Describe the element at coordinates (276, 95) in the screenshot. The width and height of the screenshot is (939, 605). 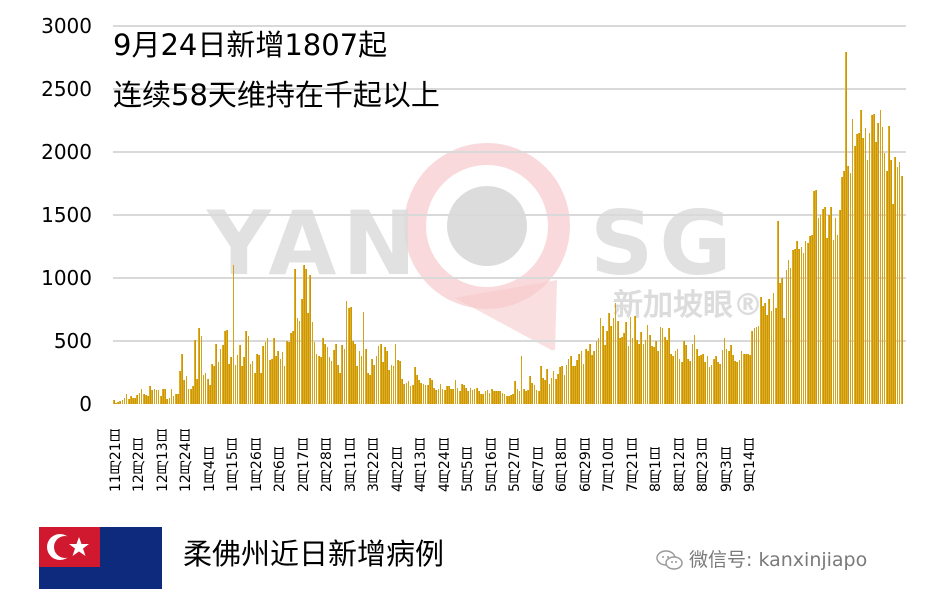
I see `chart-title-line2: 连续58天维持在千起以上` at that location.